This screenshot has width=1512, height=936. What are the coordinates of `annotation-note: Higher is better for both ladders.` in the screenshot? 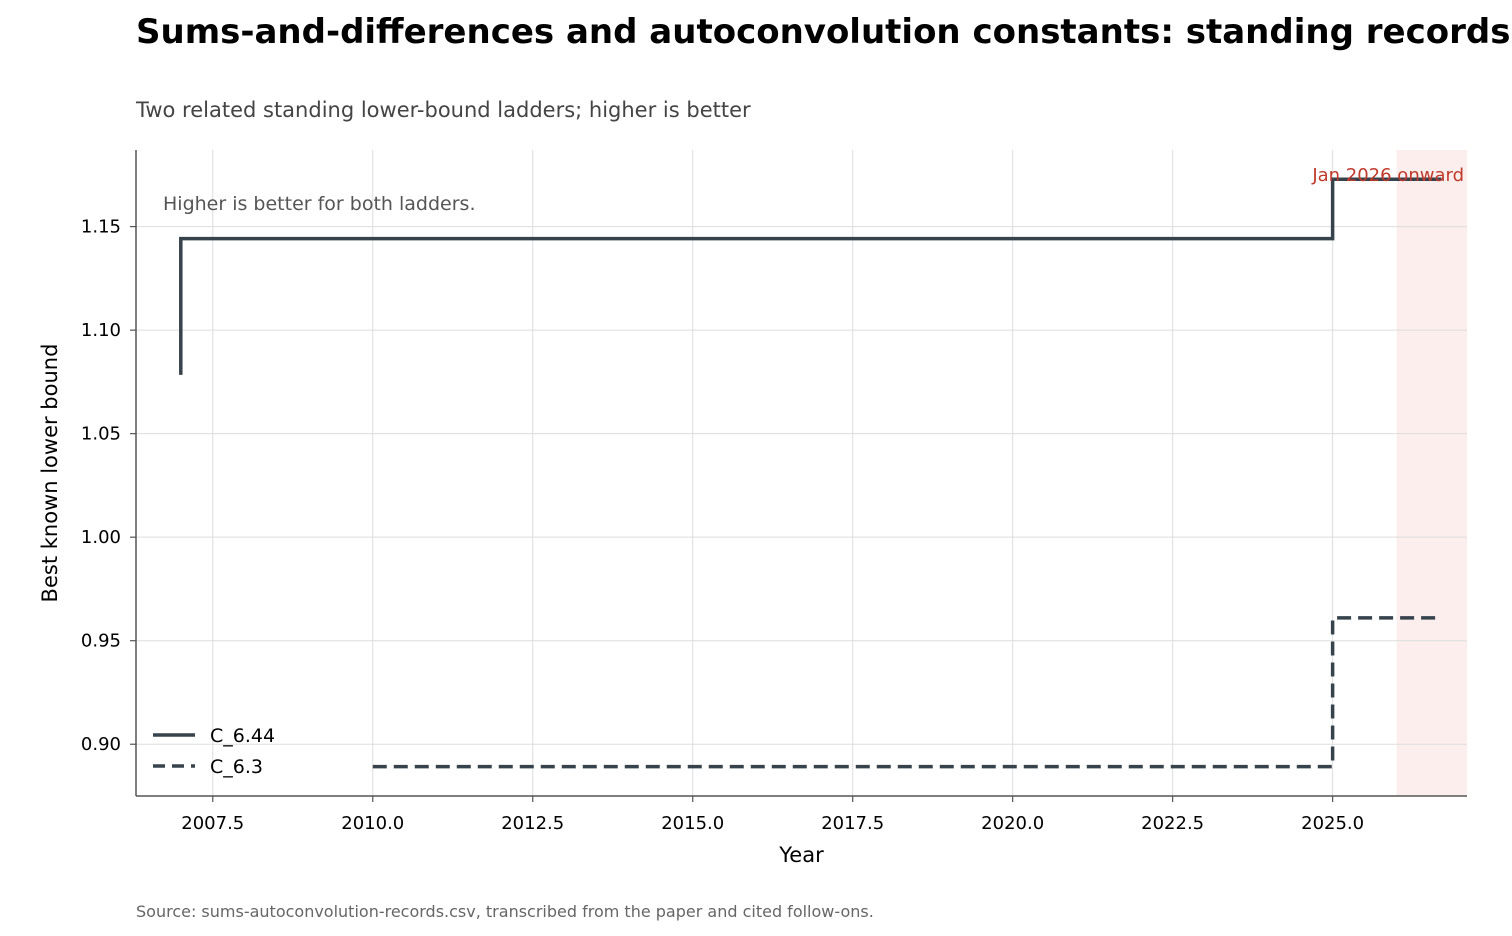 It's located at (319, 204).